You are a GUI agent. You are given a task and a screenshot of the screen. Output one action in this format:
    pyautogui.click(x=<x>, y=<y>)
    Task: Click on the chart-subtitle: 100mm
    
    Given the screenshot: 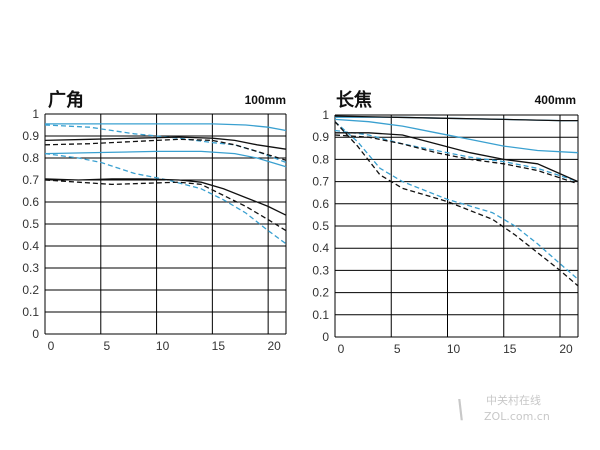 What is the action you would take?
    pyautogui.click(x=265, y=100)
    